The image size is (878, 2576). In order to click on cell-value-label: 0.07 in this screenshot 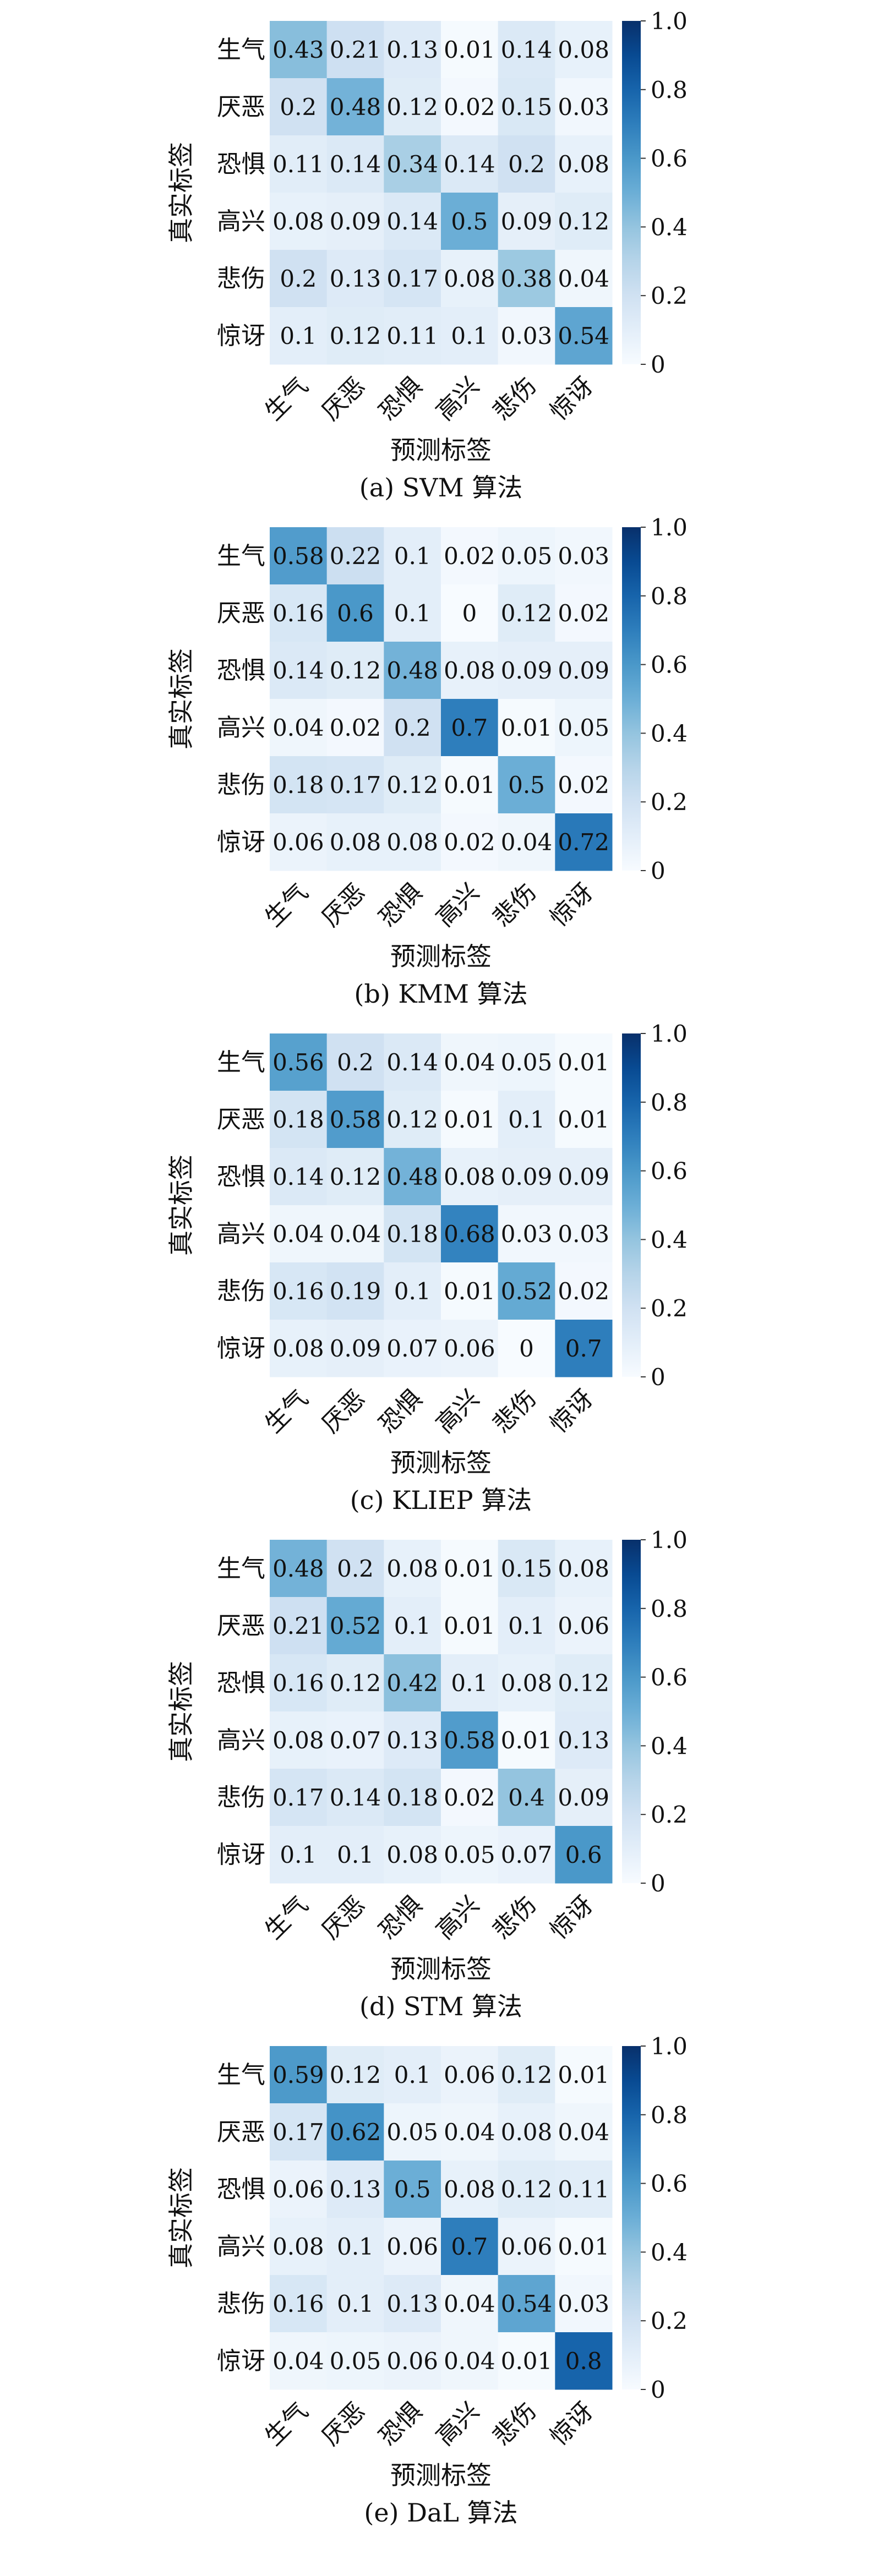, I will do `click(527, 1854)`.